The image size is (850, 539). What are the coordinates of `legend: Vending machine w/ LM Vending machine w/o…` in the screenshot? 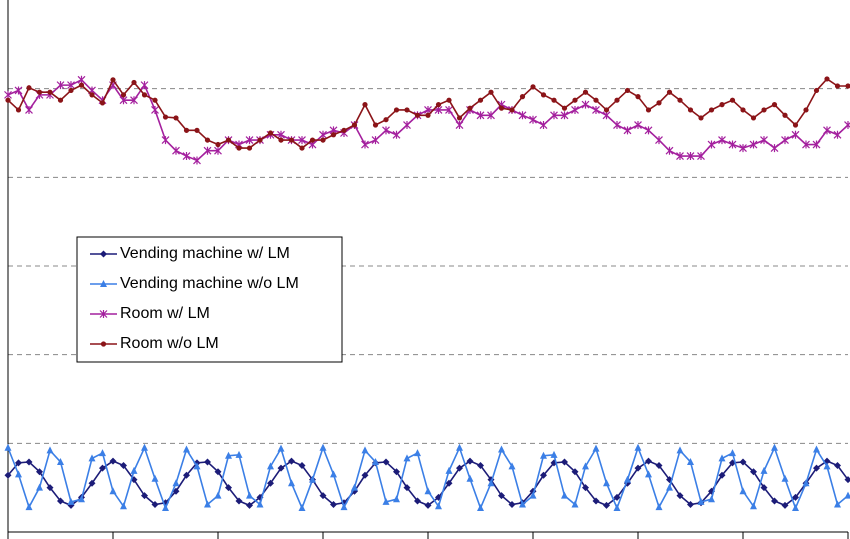 It's located at (209, 299).